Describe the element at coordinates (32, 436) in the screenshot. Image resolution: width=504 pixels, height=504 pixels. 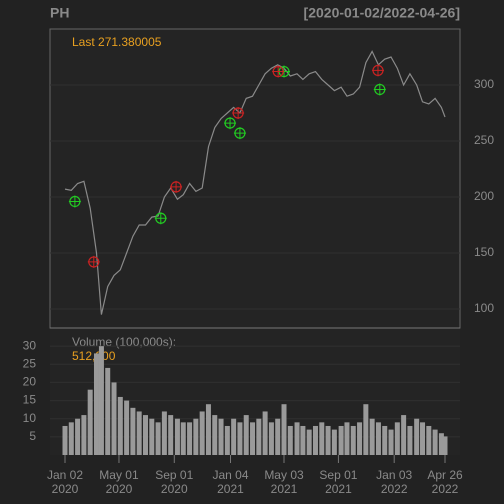
I see `y-tick-label: 5` at that location.